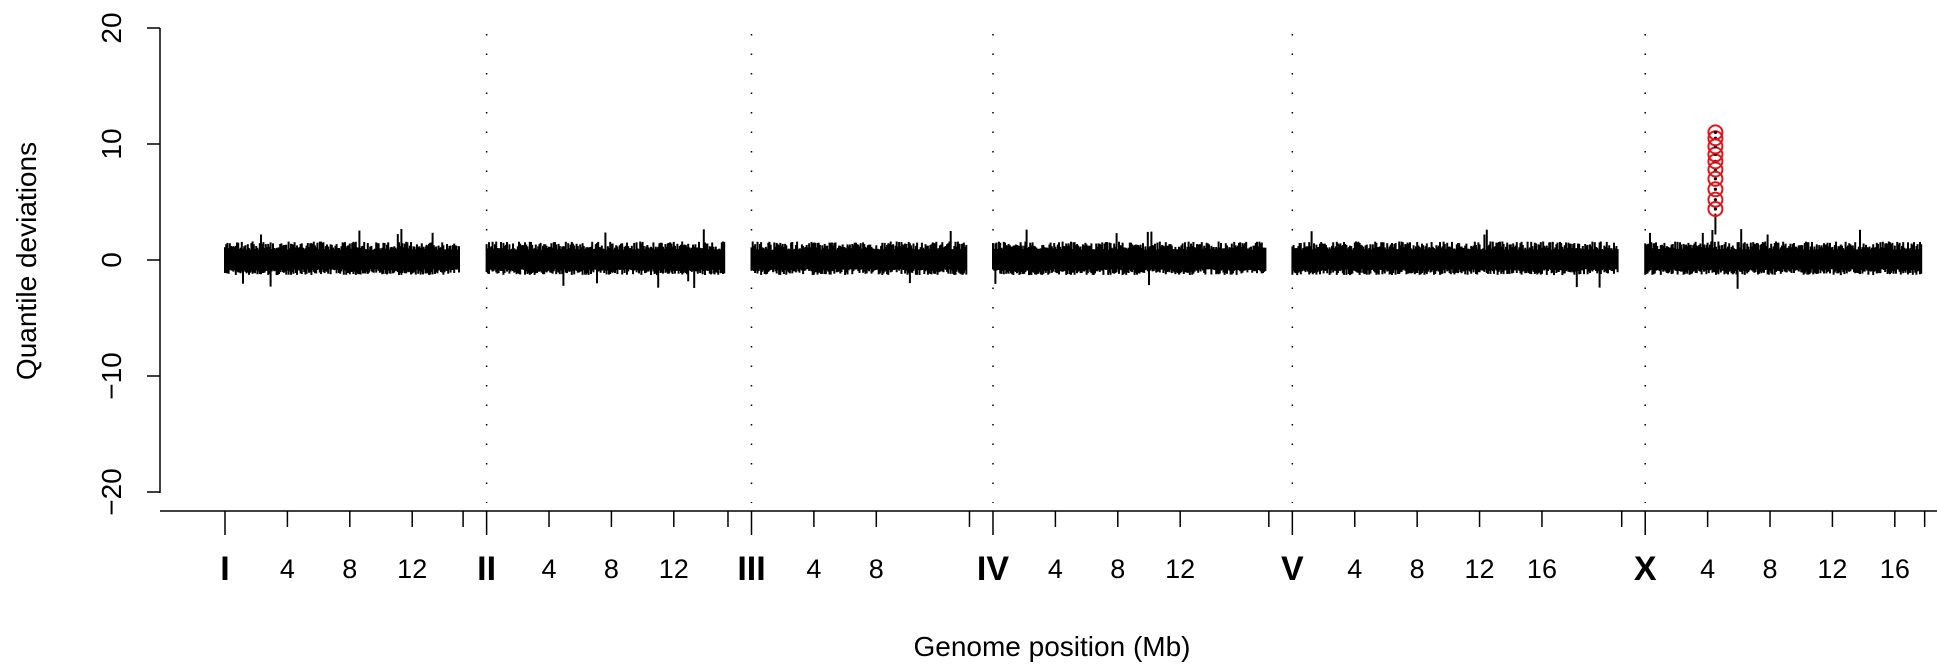 This screenshot has width=1937, height=665. What do you see at coordinates (111, 376) in the screenshot?
I see `y-tick-label: −10` at bounding box center [111, 376].